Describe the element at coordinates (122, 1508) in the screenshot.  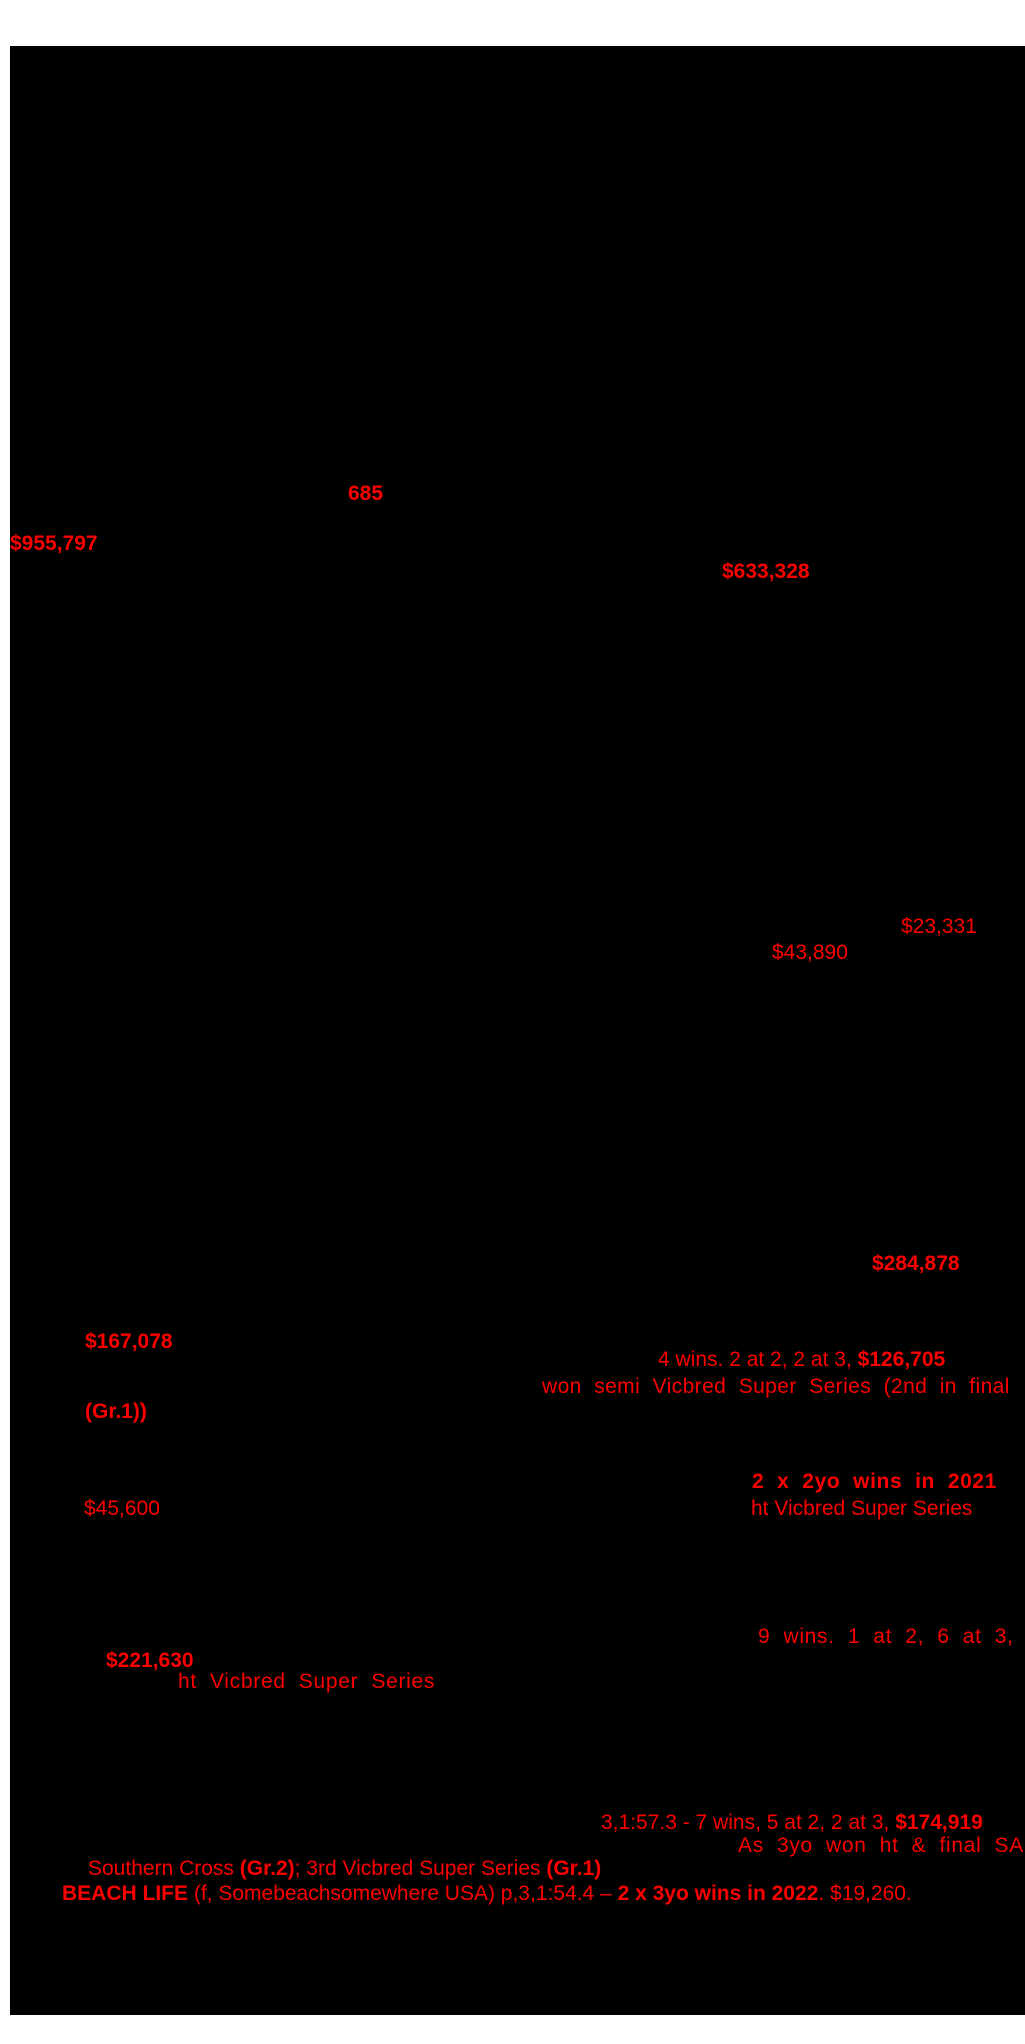
I see `earnings-45600: $45,600` at that location.